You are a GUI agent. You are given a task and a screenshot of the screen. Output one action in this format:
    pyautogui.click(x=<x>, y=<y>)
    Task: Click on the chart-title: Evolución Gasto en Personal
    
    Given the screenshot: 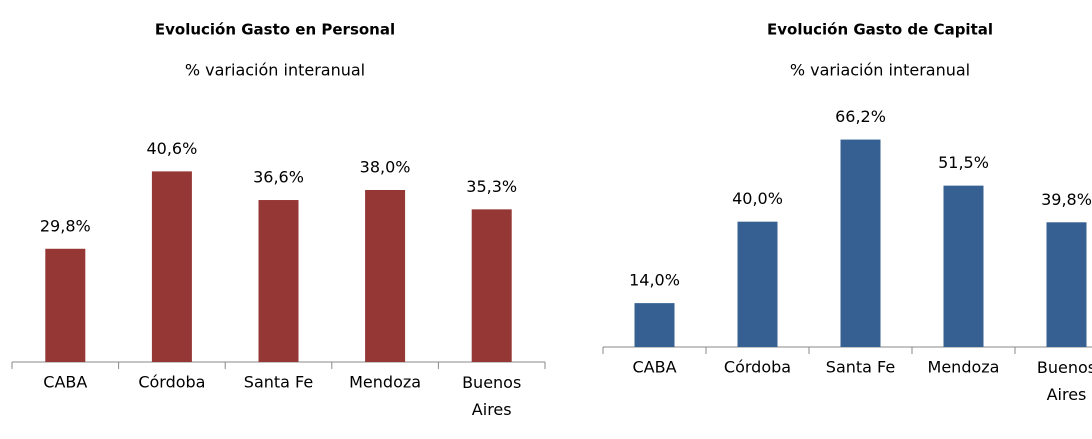 What is the action you would take?
    pyautogui.click(x=275, y=30)
    